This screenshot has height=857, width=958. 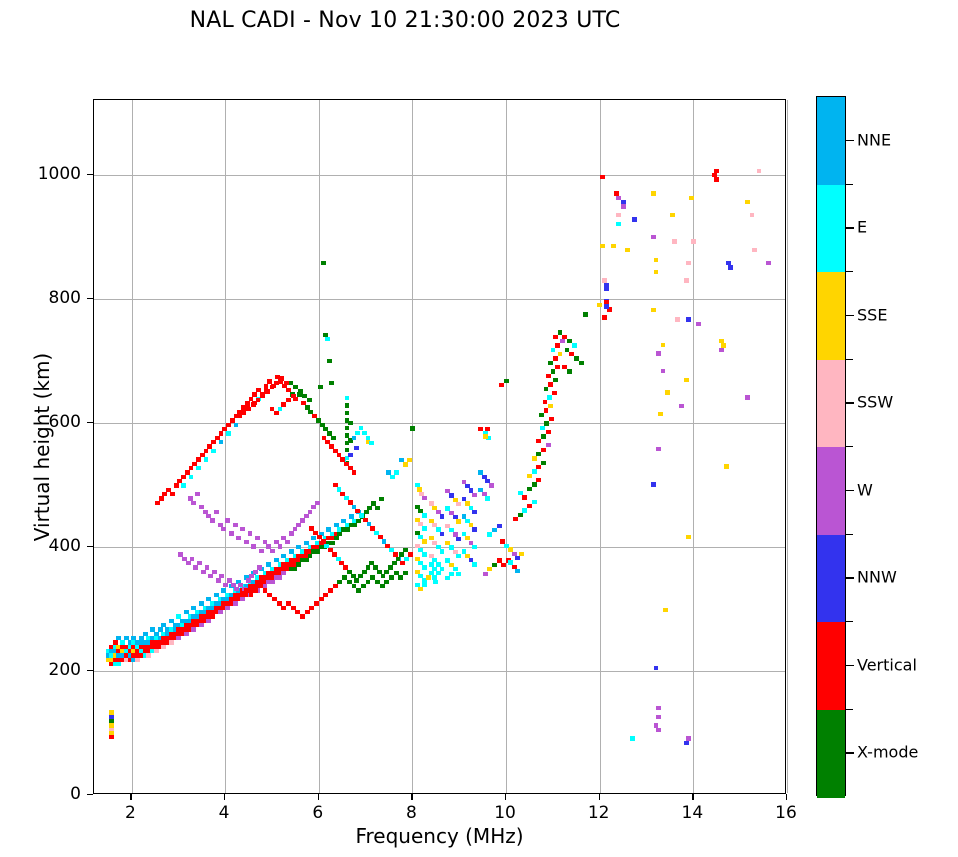 What do you see at coordinates (786, 813) in the screenshot?
I see `x-tick-label: 16` at bounding box center [786, 813].